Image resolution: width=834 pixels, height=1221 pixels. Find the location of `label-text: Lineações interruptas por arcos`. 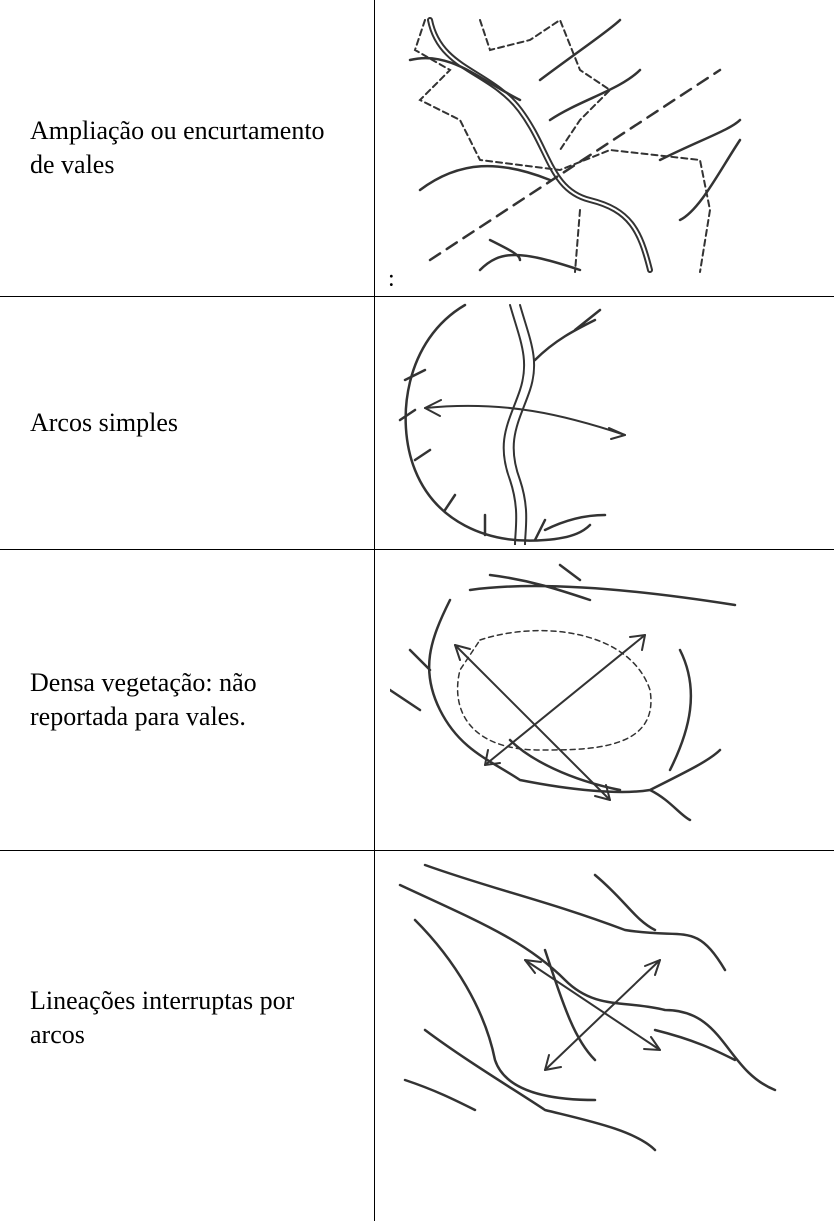

label-text: Lineações interruptas por arcos is located at coordinates (162, 1017).